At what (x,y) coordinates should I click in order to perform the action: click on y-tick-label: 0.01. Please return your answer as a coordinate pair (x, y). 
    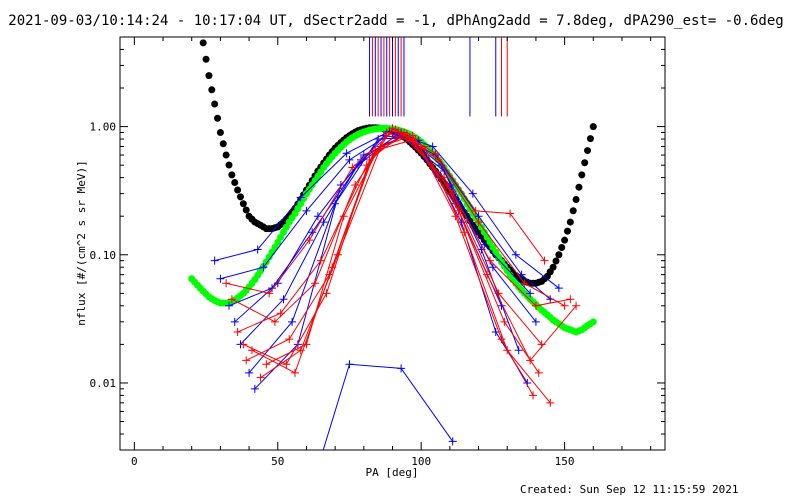
    Looking at the image, I should click on (103, 383).